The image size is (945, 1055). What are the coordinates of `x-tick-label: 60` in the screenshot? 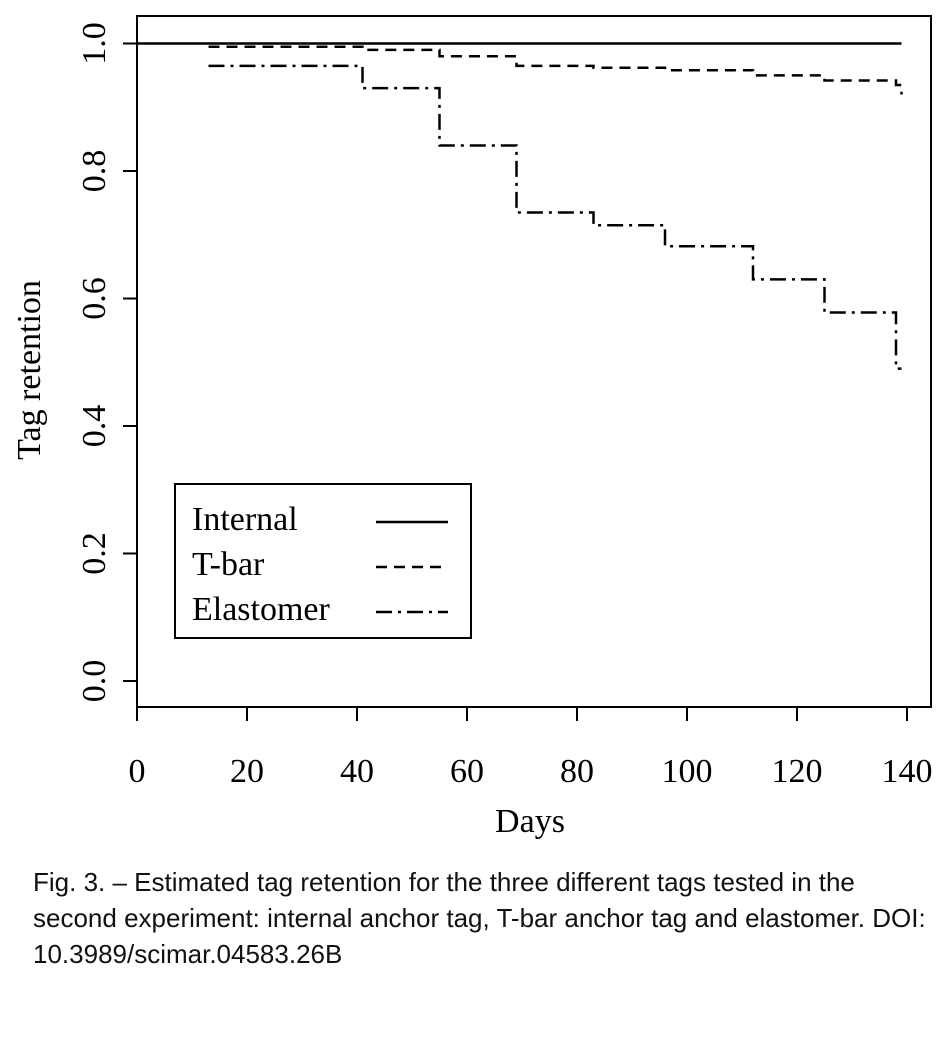 It's located at (467, 771).